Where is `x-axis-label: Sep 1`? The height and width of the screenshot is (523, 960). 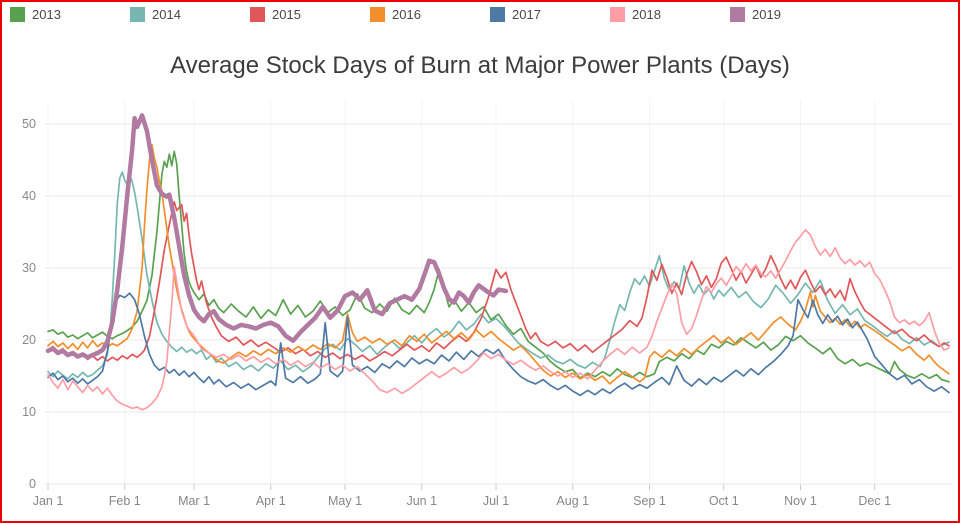
x-axis-label: Sep 1 is located at coordinates (649, 501).